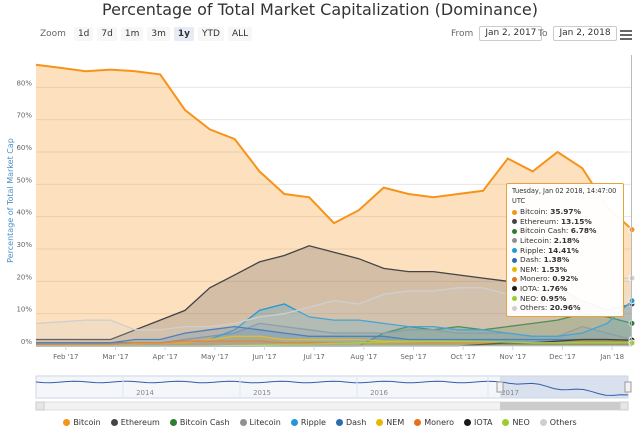  What do you see at coordinates (532, 260) in the screenshot?
I see `tooltip-label: Dash:` at bounding box center [532, 260].